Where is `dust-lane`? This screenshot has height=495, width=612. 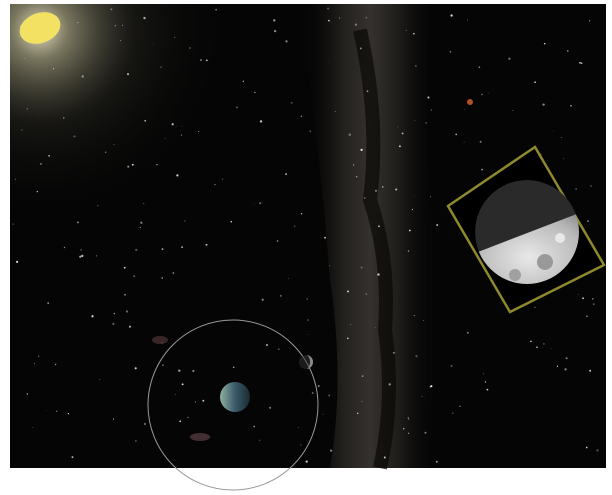
dust-lane is located at coordinates (374, 249).